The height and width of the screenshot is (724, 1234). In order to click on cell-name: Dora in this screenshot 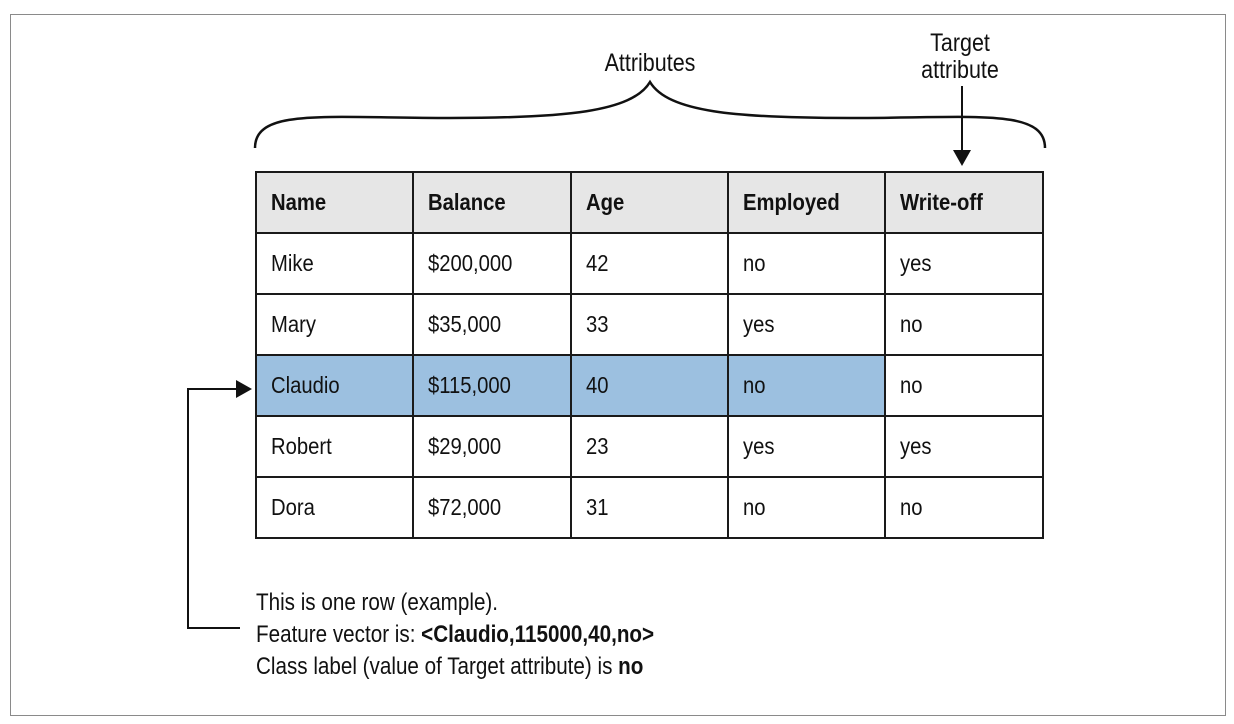, I will do `click(334, 507)`.